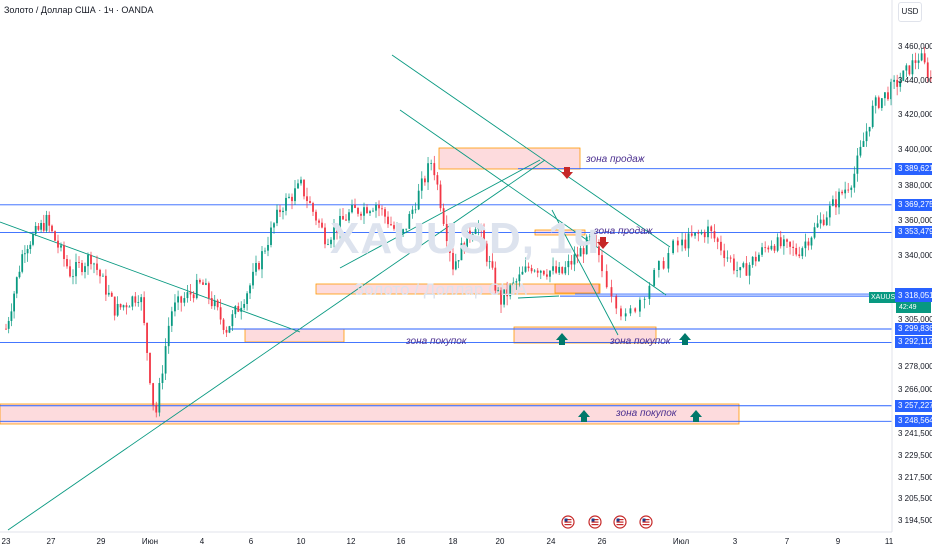 This screenshot has width=932, height=550. I want to click on y-tick-label: 3 305,000, so click(915, 319).